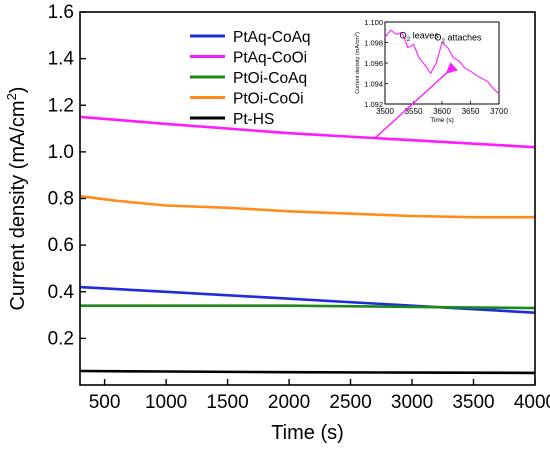 The height and width of the screenshot is (453, 550). Describe the element at coordinates (18, 90) in the screenshot. I see `y-axis-label-close: )` at that location.